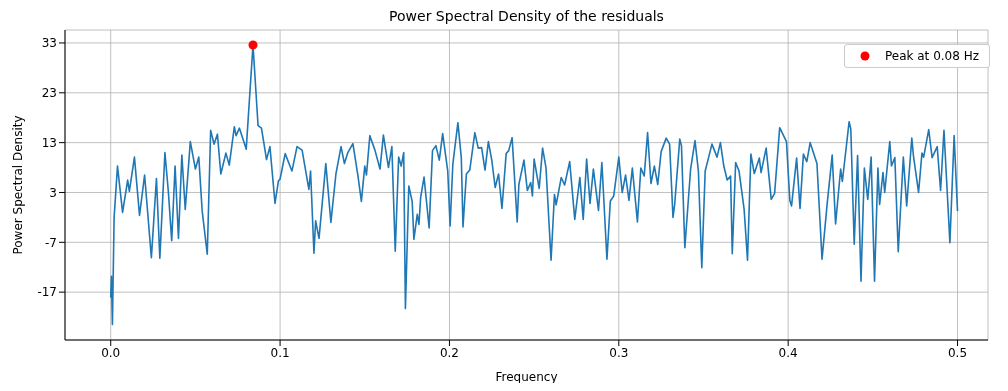 The height and width of the screenshot is (391, 1008). Describe the element at coordinates (931, 56) in the screenshot. I see `legend-label: Peak at 0.08 Hz` at that location.